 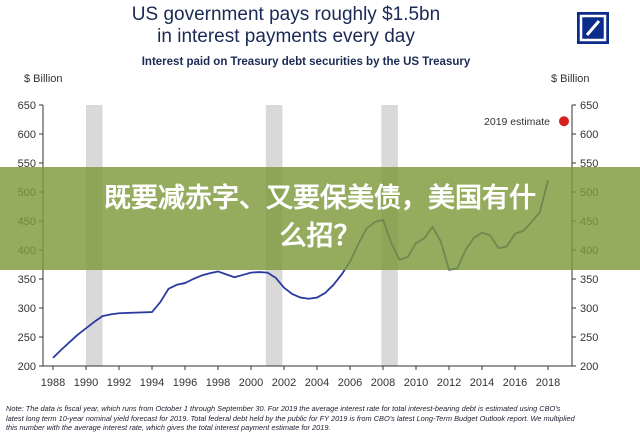 I want to click on y-tick-label-left-1: 250, so click(x=27, y=338).